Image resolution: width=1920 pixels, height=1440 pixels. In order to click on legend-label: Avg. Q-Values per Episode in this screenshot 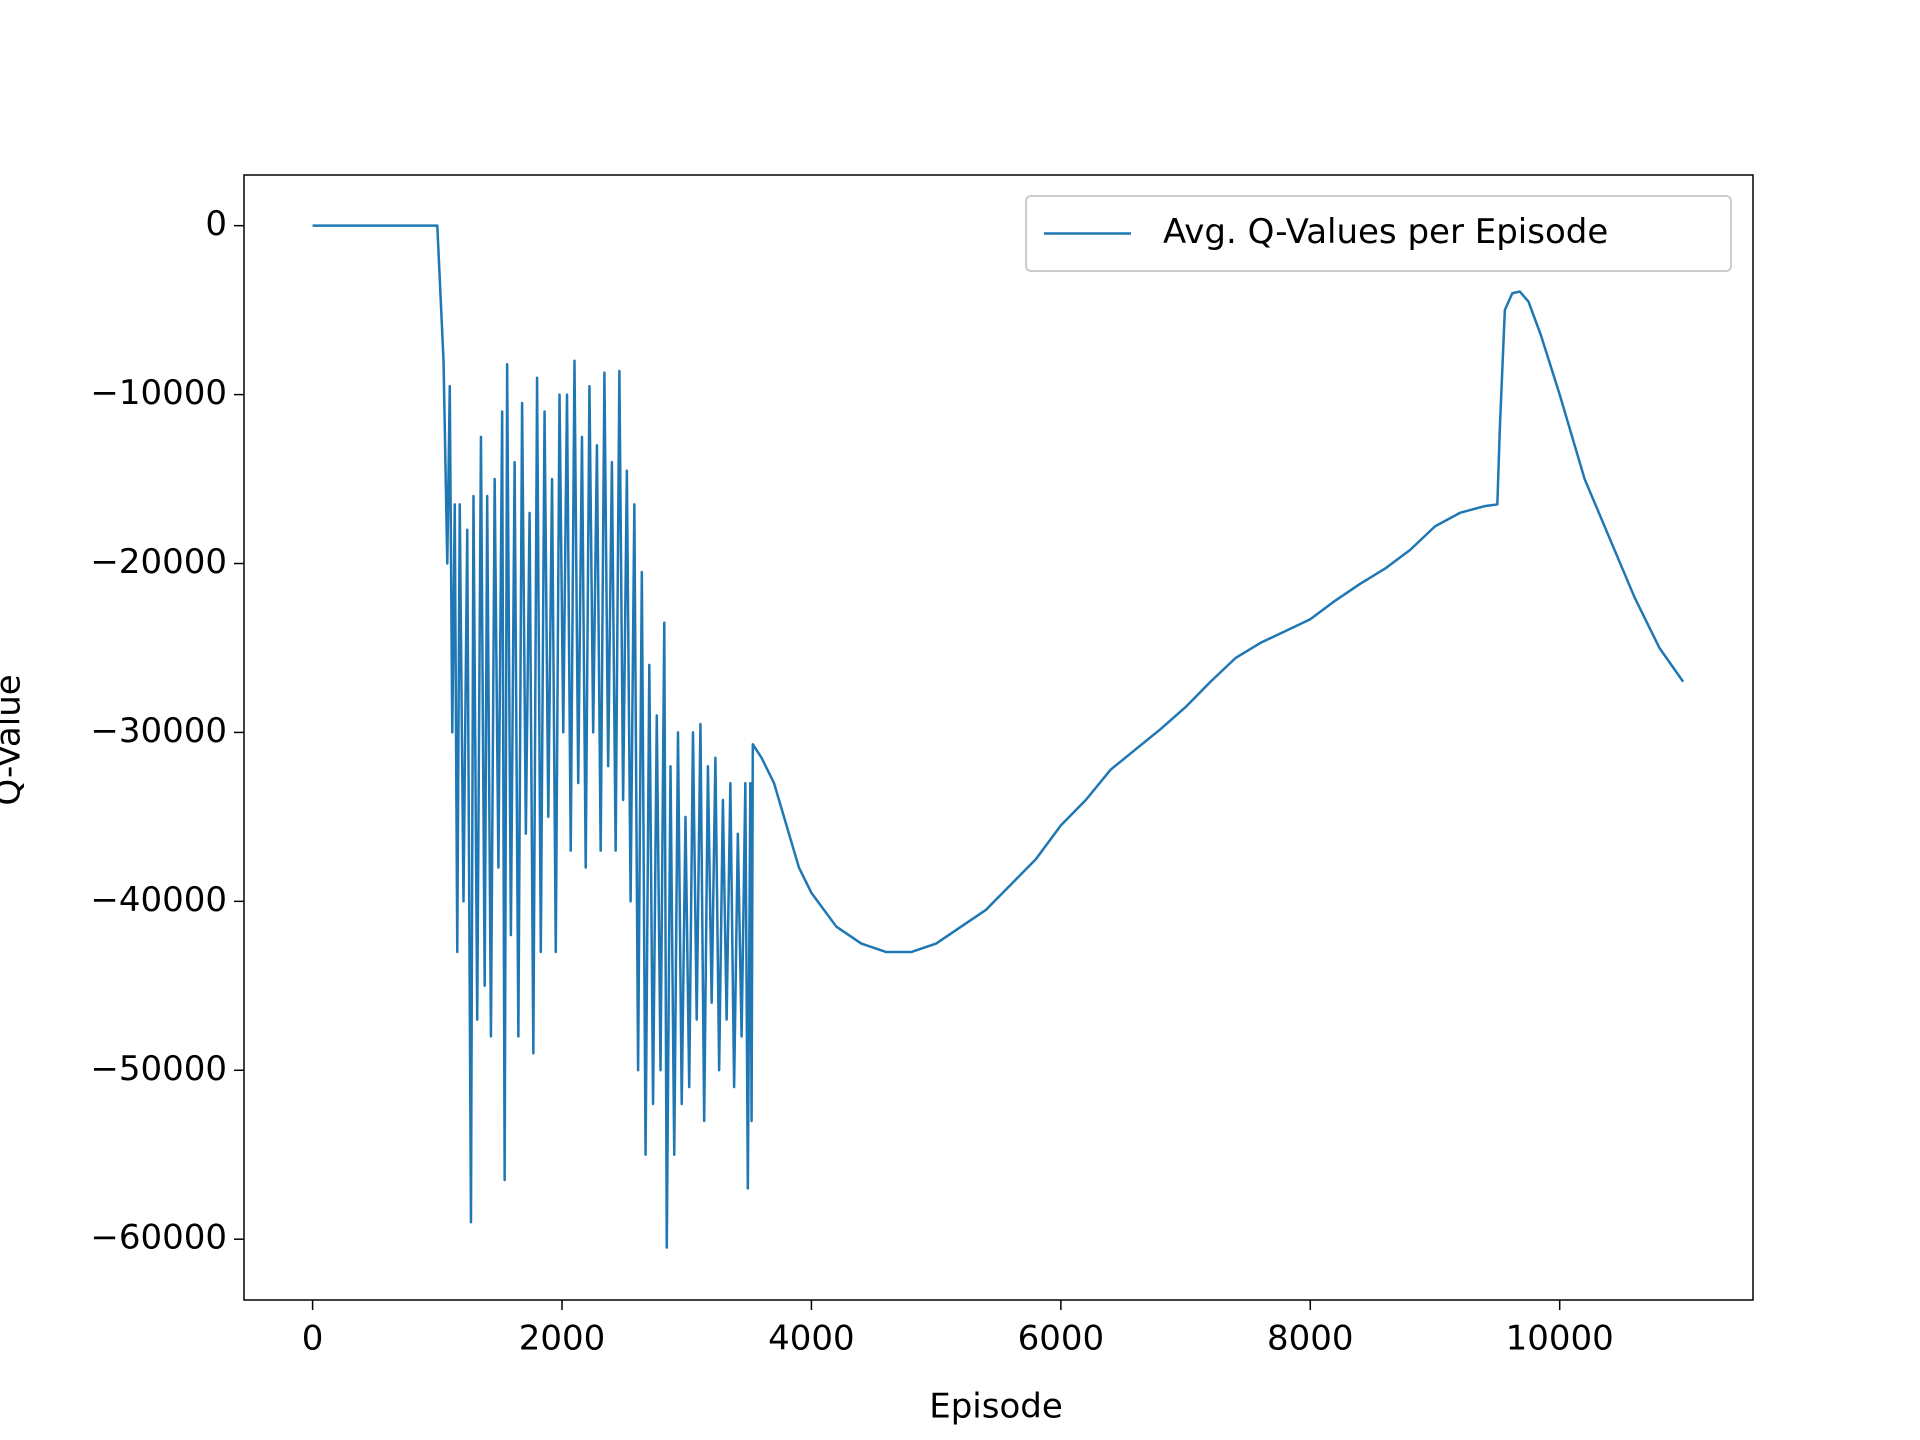, I will do `click(1385, 232)`.